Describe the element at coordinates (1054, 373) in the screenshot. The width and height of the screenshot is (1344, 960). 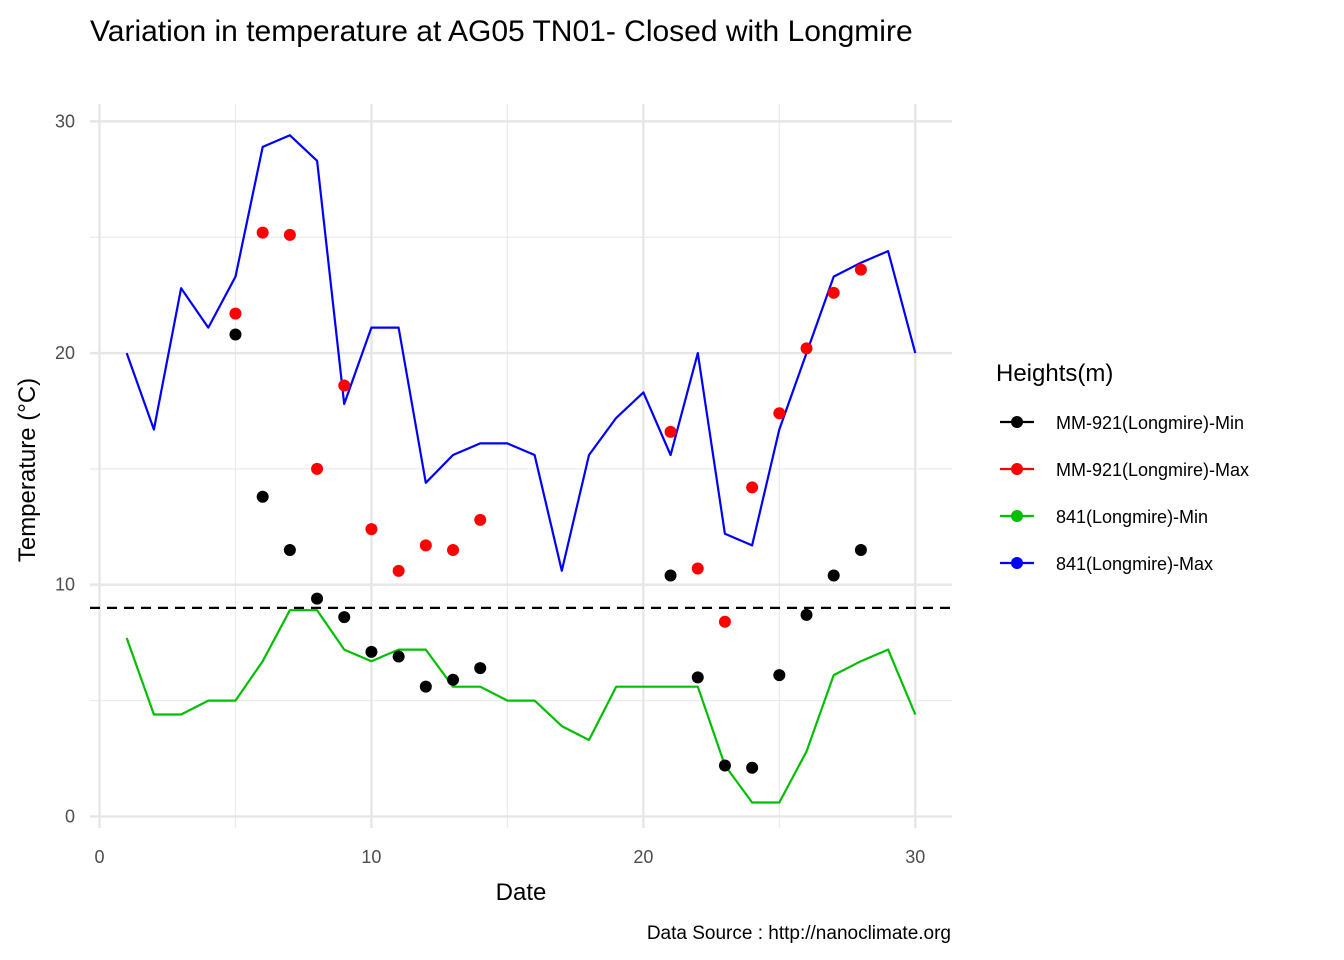
I see `legend-title: Heights(m)` at that location.